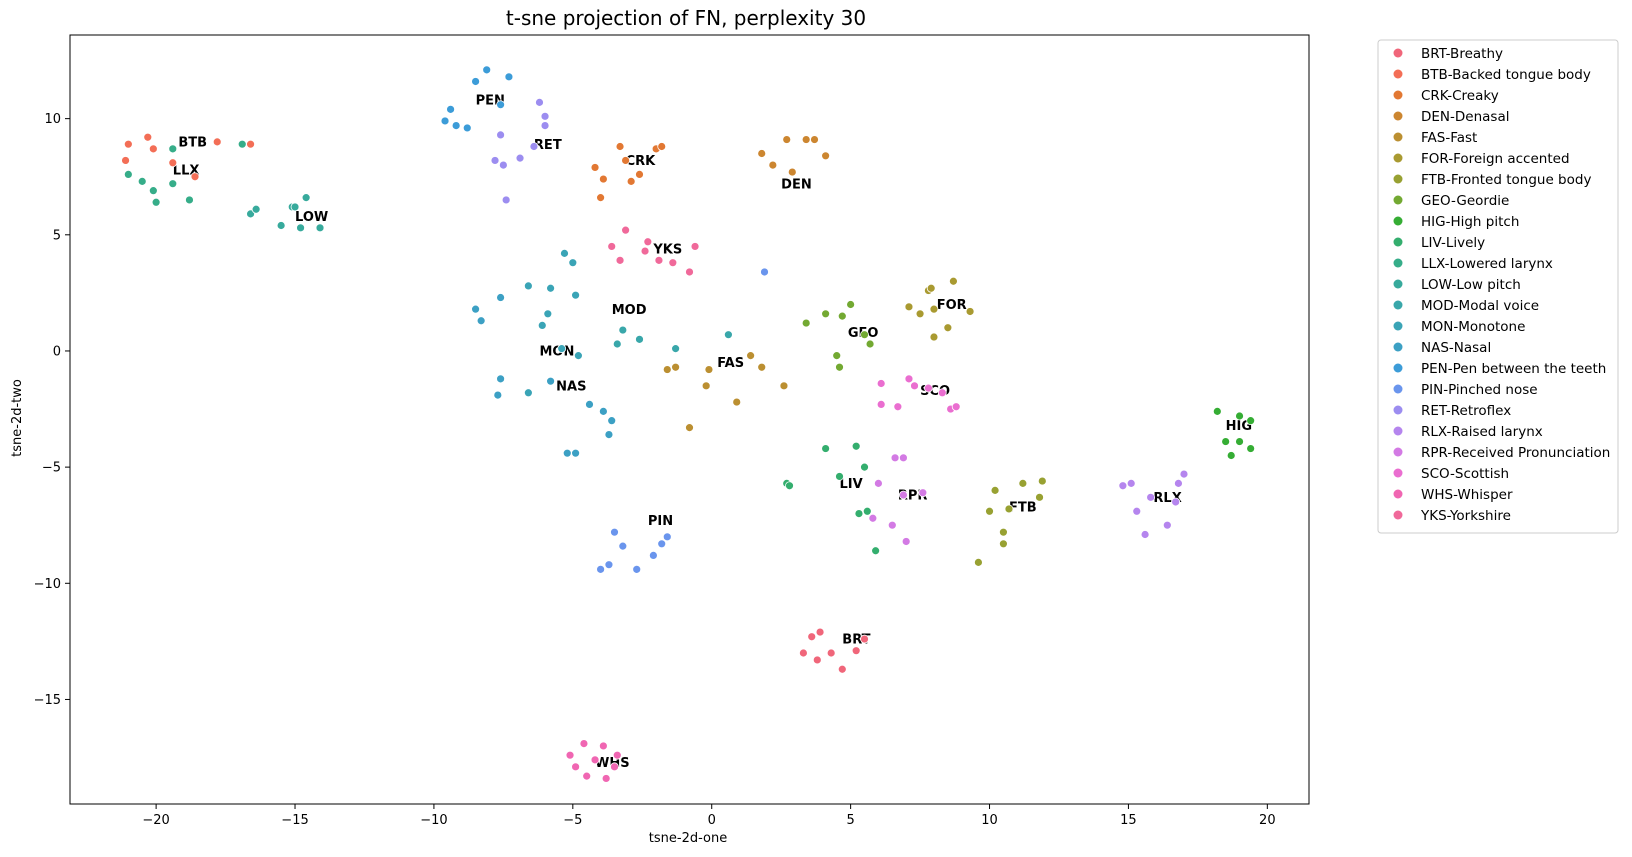 This screenshot has height=857, width=1632. Describe the element at coordinates (1506, 180) in the screenshot. I see `legend-label: FTB-Fronted tongue body` at that location.